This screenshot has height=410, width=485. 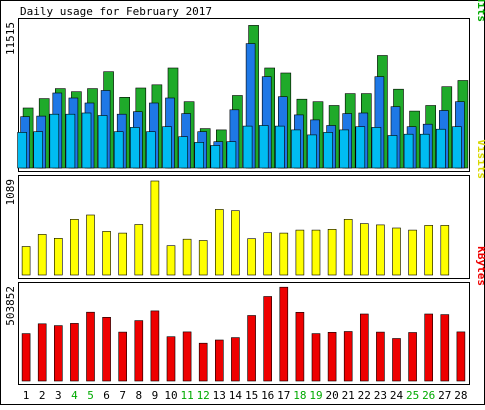 I want to click on x-tick-label-6: 6, so click(x=106, y=395).